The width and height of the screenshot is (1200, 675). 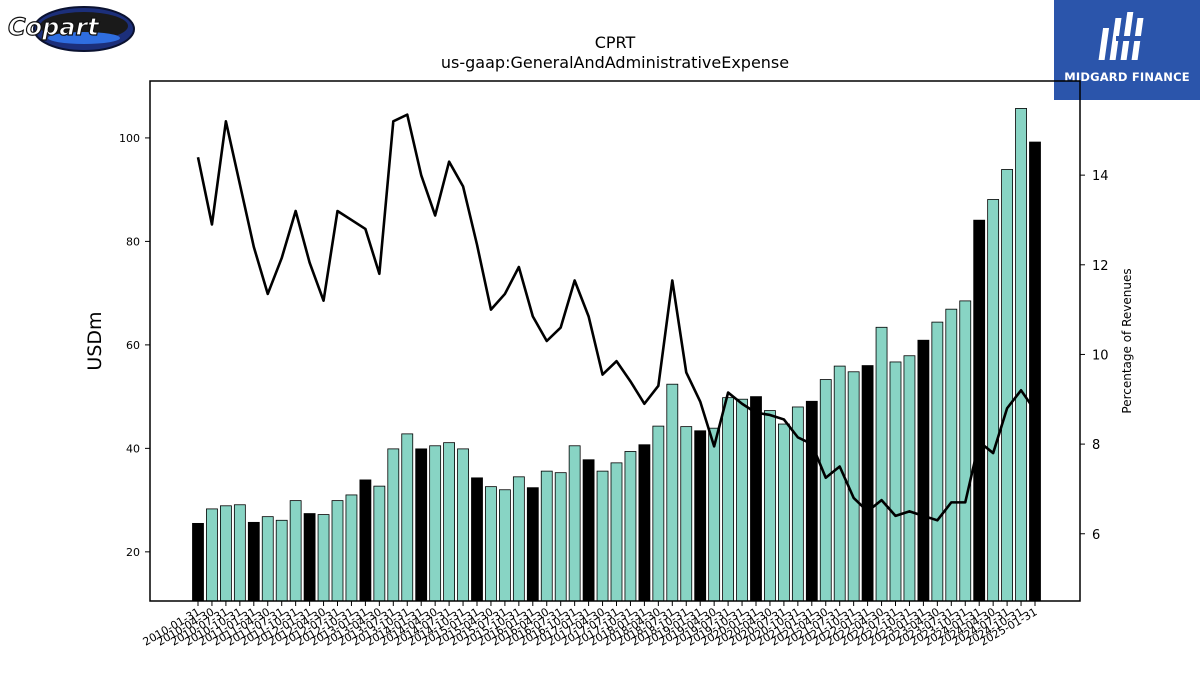 What do you see at coordinates (129, 138) in the screenshot?
I see `y-tick-label: 100` at bounding box center [129, 138].